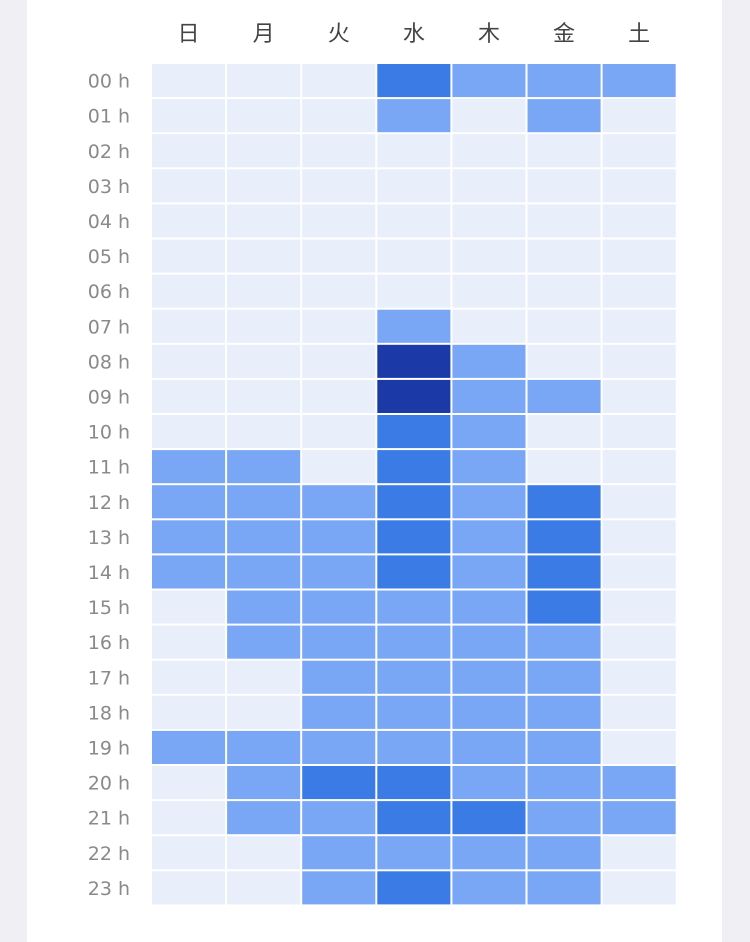 Image resolution: width=750 pixels, height=942 pixels. What do you see at coordinates (414, 34) in the screenshot?
I see `day-label: 水` at bounding box center [414, 34].